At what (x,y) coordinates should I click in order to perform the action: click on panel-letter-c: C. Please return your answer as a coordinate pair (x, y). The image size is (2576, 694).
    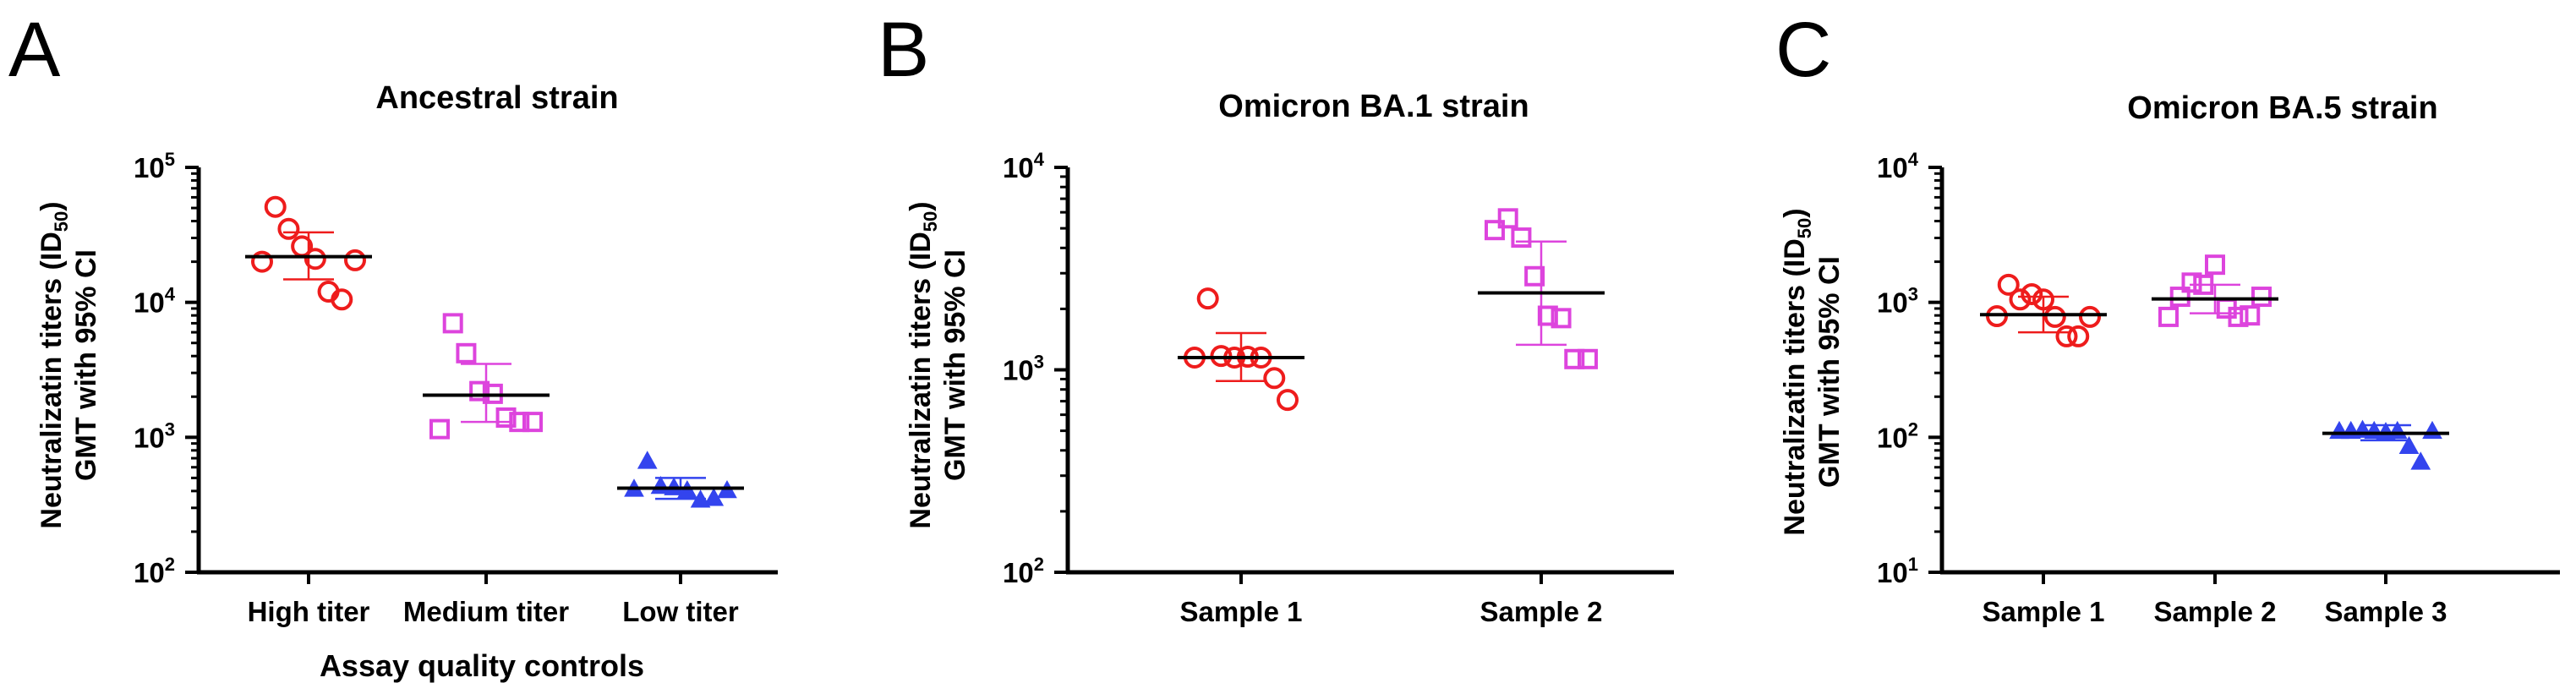
    Looking at the image, I should click on (1803, 50).